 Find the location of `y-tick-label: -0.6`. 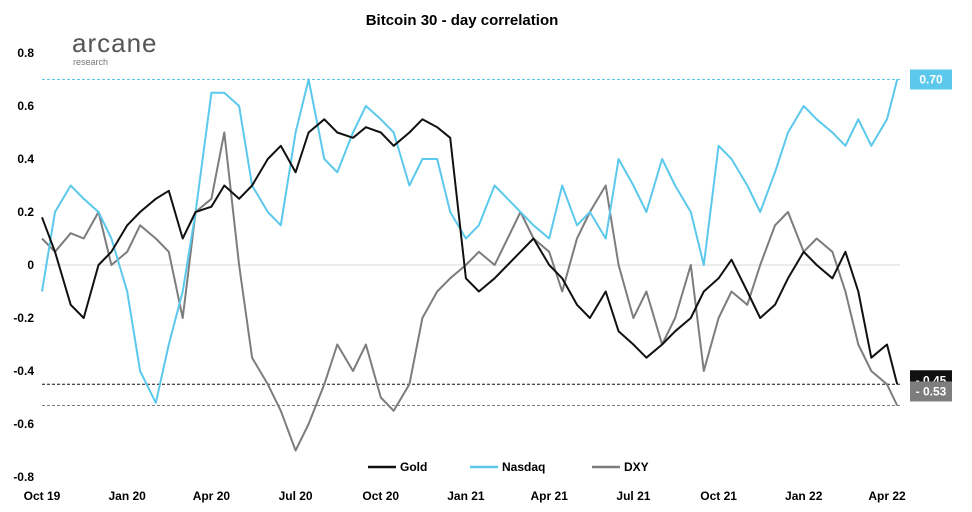

y-tick-label: -0.6 is located at coordinates (23, 424).